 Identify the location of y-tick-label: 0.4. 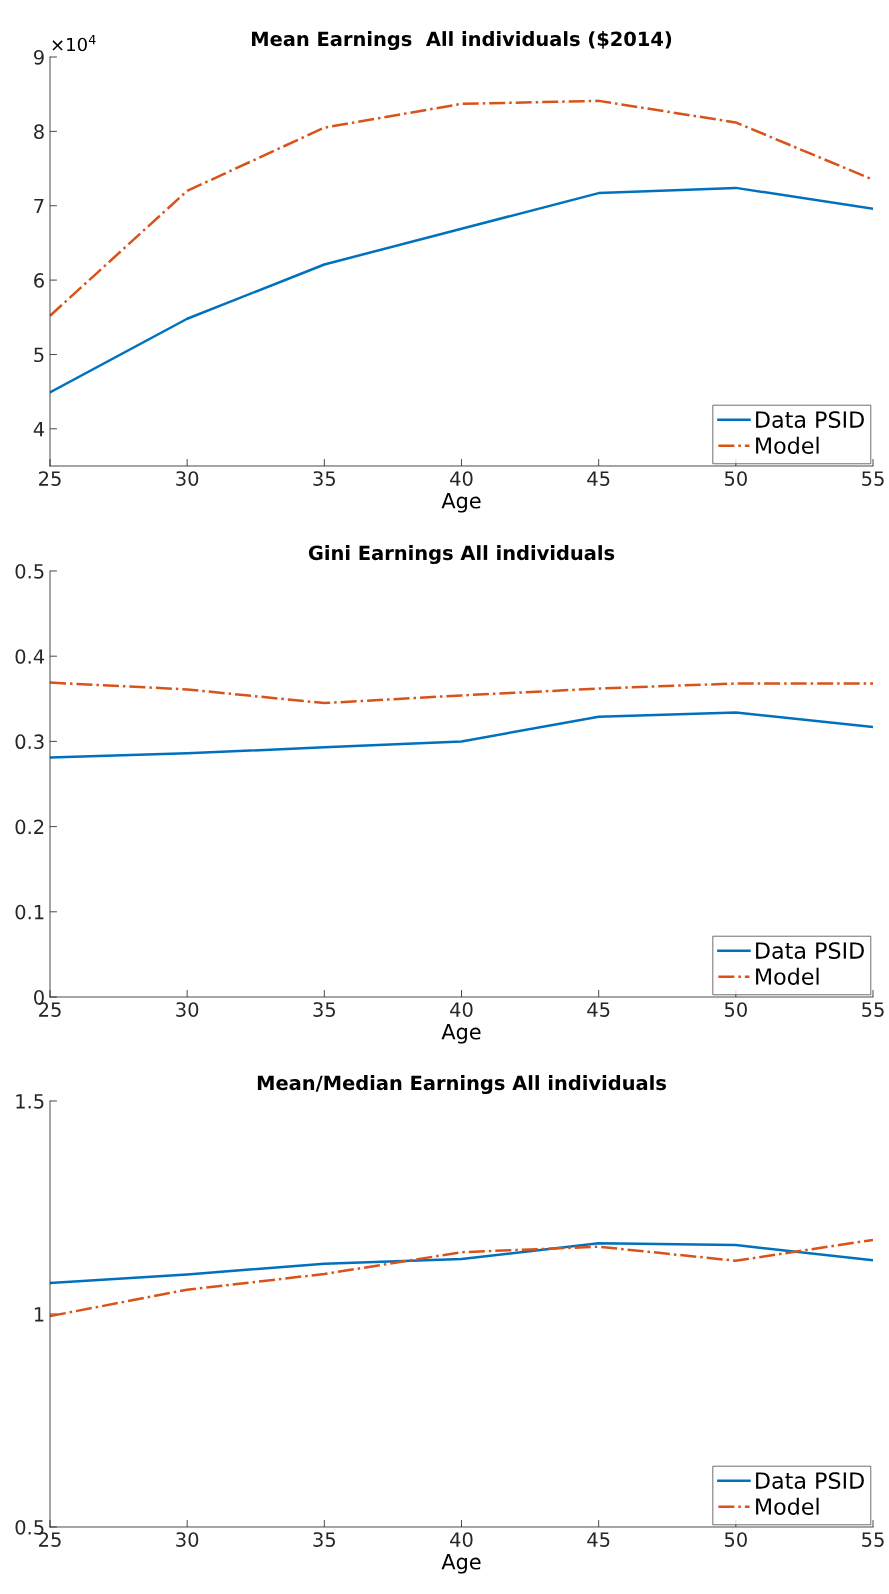
(30, 656).